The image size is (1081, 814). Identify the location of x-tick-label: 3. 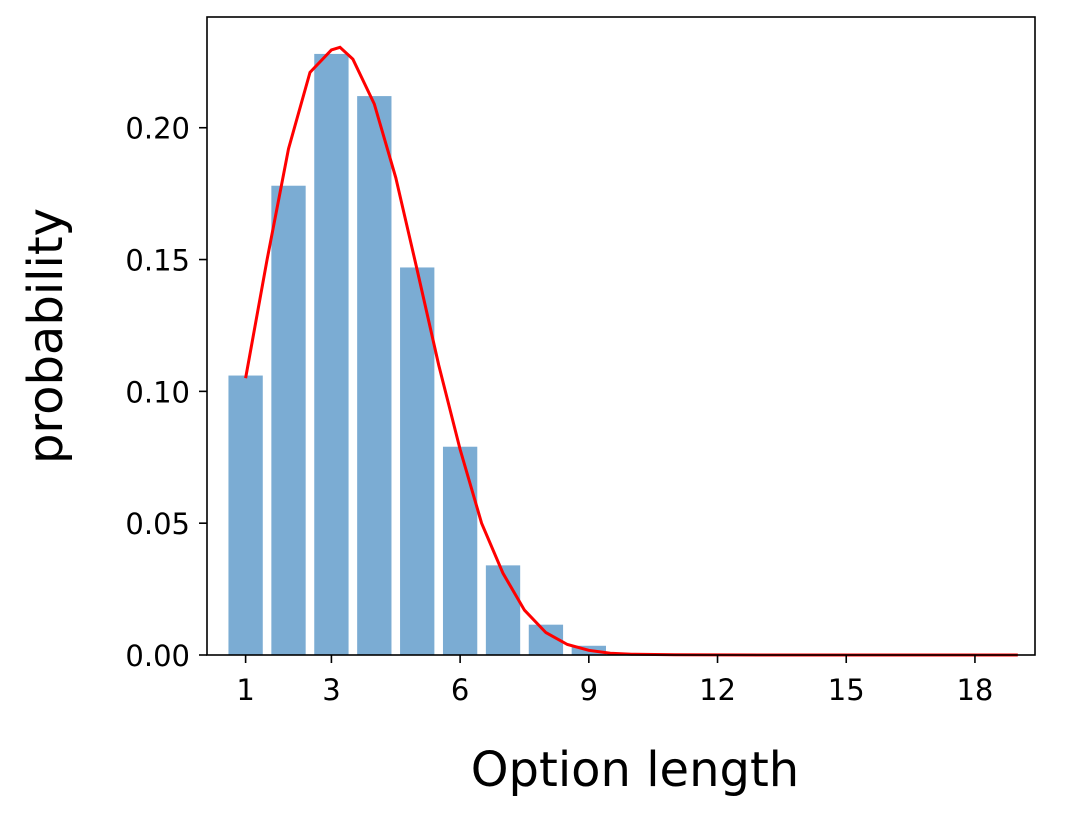
(331, 690).